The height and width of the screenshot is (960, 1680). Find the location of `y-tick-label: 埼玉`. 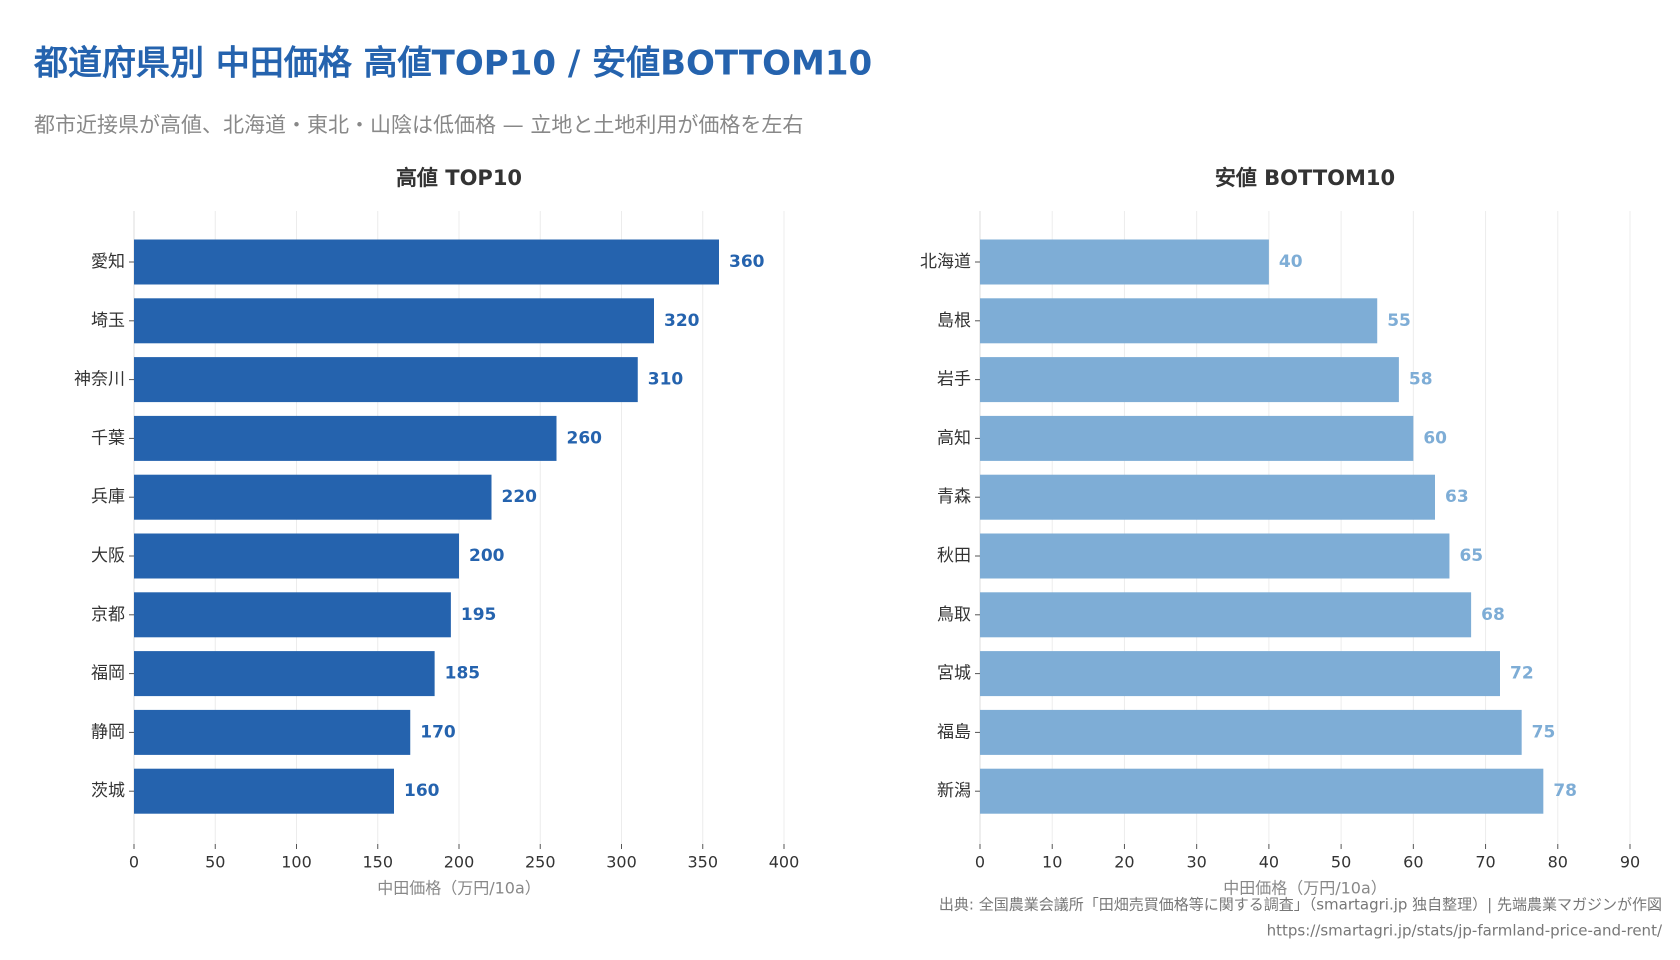

y-tick-label: 埼玉 is located at coordinates (108, 321).